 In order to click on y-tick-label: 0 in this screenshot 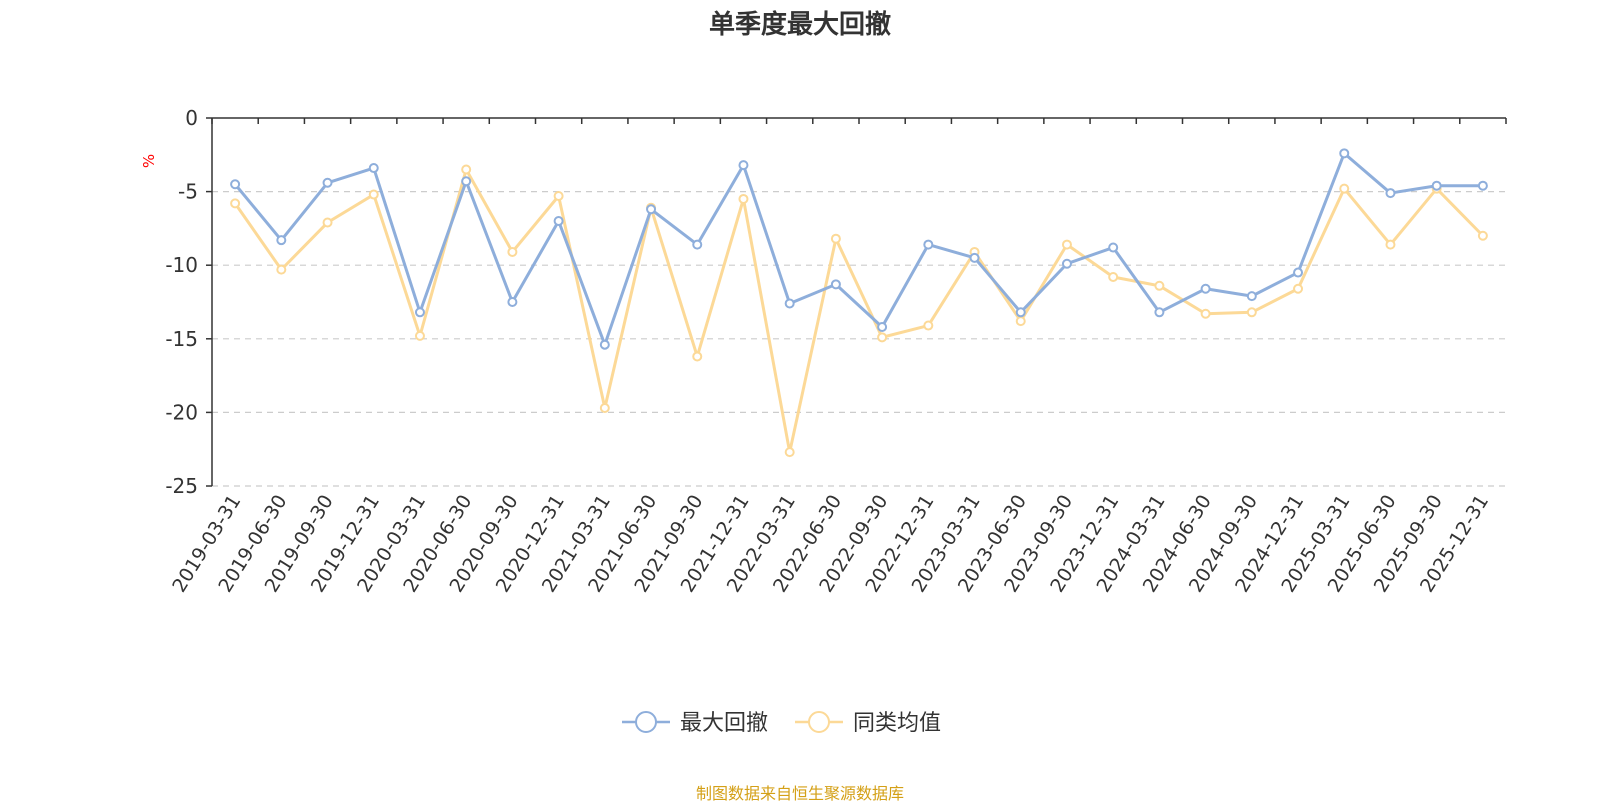, I will do `click(191, 118)`.